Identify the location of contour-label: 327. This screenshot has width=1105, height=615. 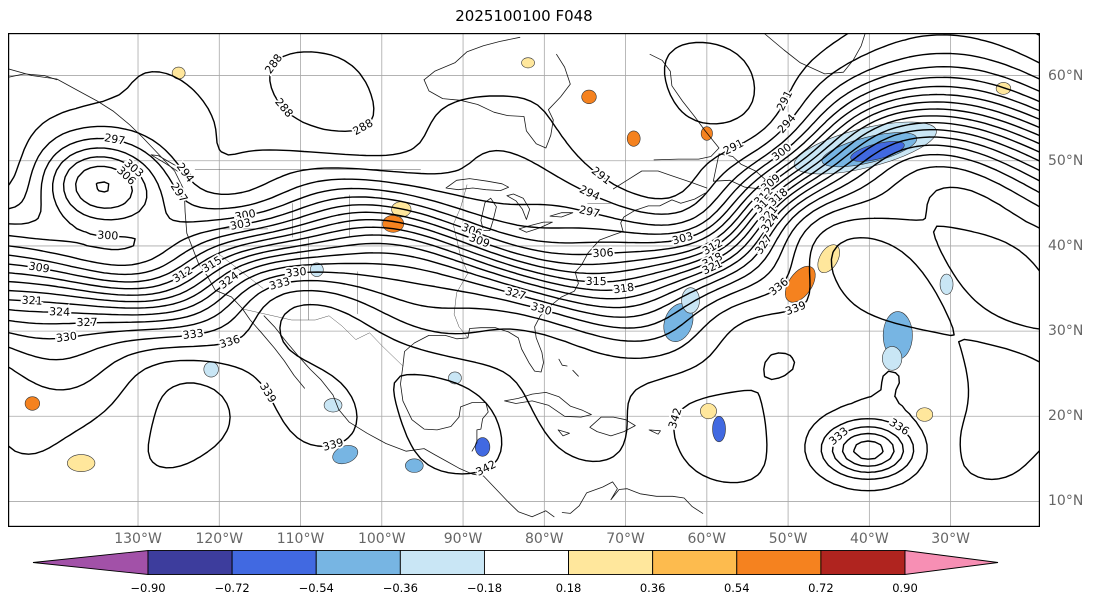
(86, 322).